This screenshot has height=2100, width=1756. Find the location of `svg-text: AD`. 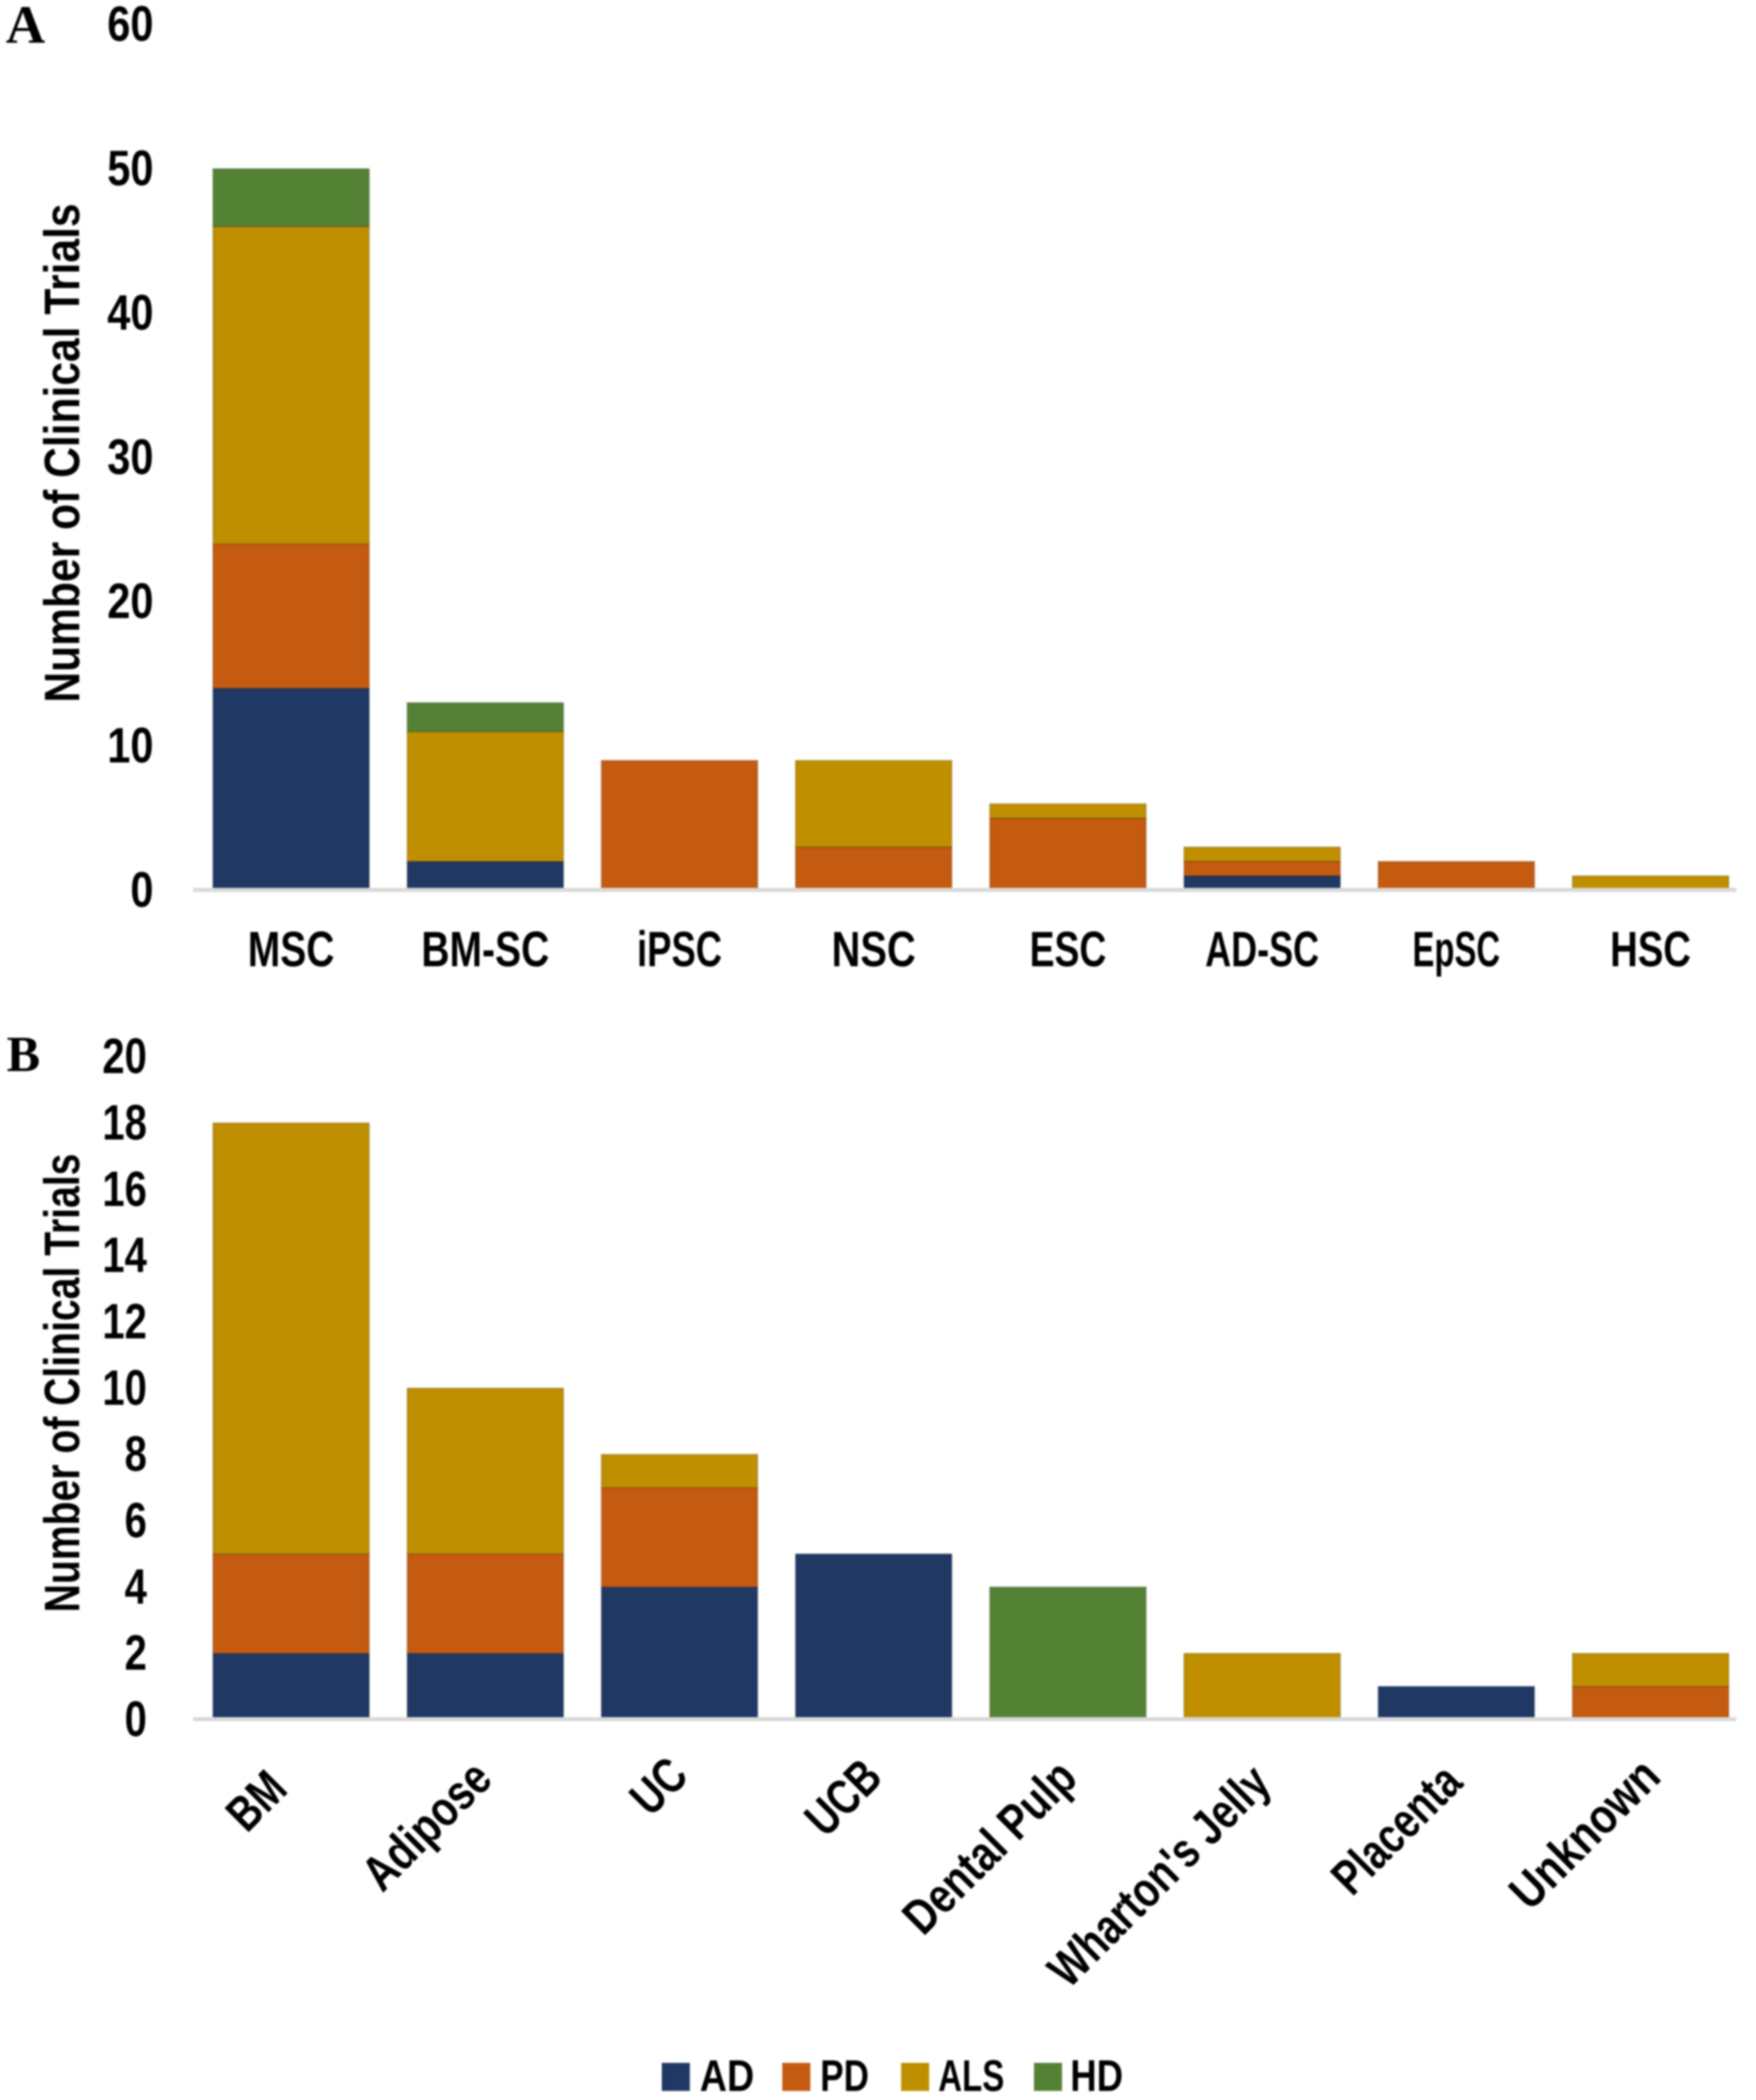

svg-text: AD is located at coordinates (727, 2075).